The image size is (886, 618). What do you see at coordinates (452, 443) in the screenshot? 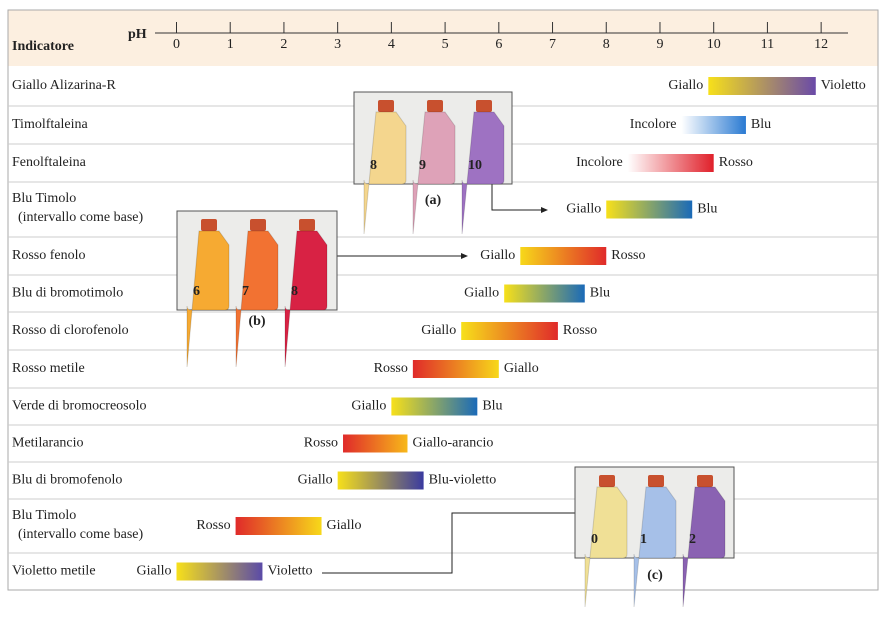
I see `high-color-label: Giallo-arancio` at bounding box center [452, 443].